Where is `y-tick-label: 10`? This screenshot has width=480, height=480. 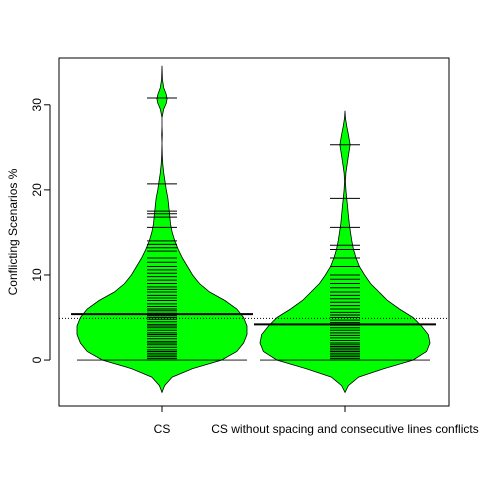 y-tick-label: 10 is located at coordinates (37, 275).